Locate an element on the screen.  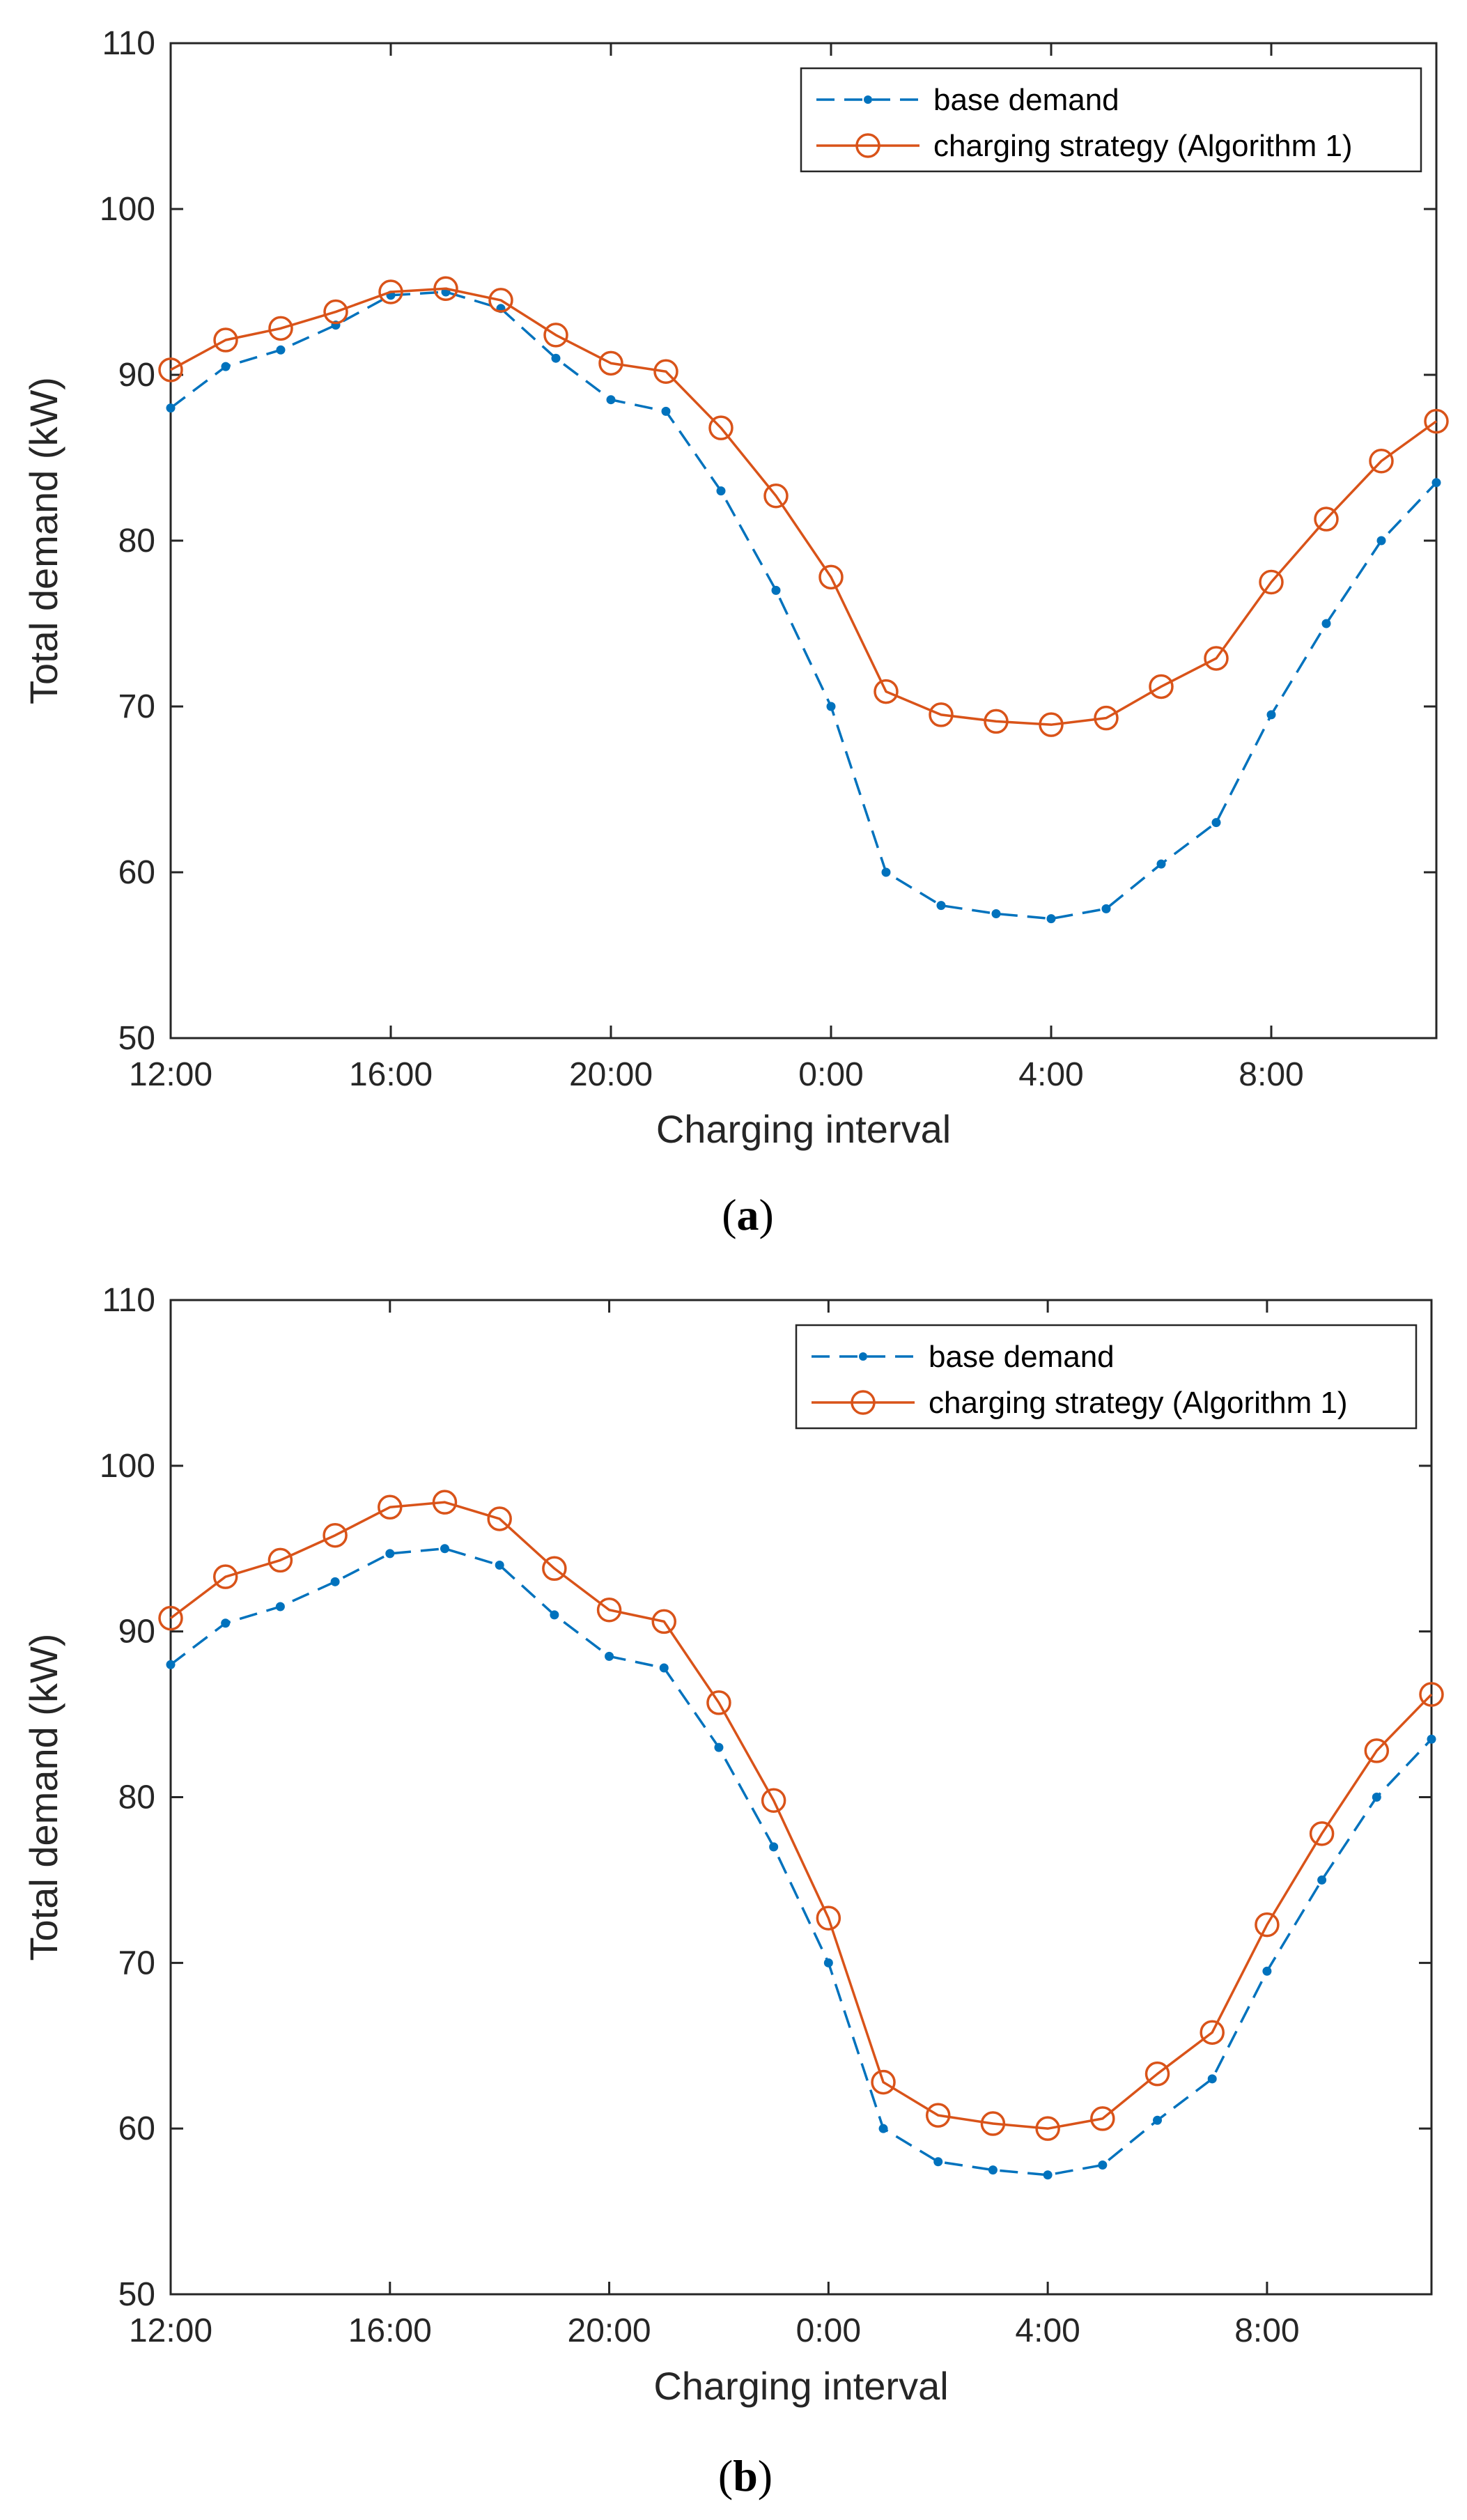
x-tick-label: 12:00 is located at coordinates (170, 1074).